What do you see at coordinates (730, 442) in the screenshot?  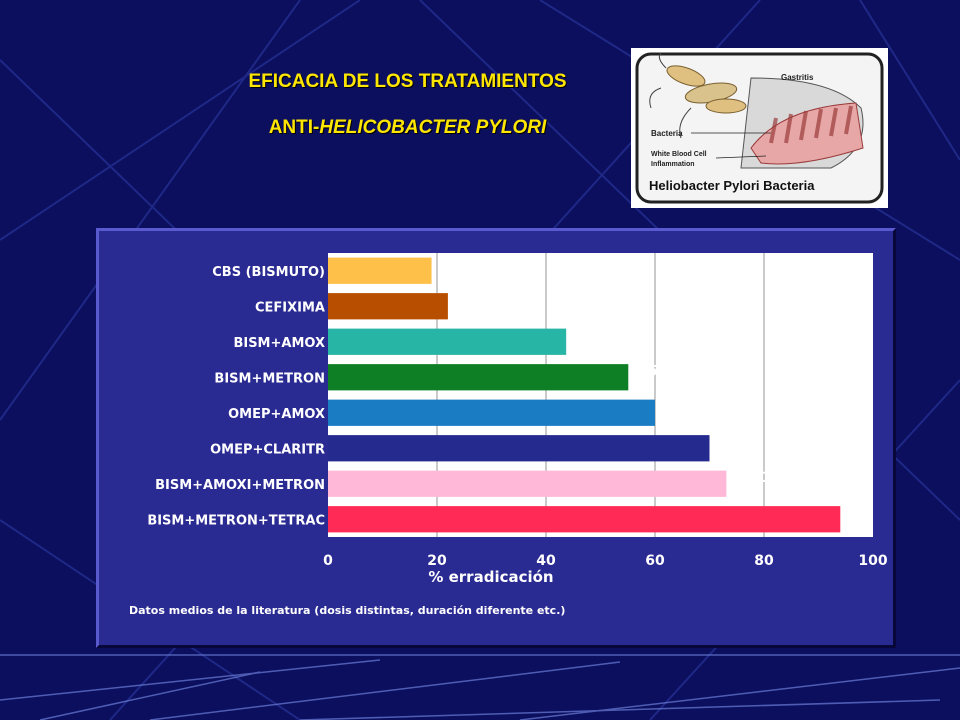 I see `value-label-5: 70` at bounding box center [730, 442].